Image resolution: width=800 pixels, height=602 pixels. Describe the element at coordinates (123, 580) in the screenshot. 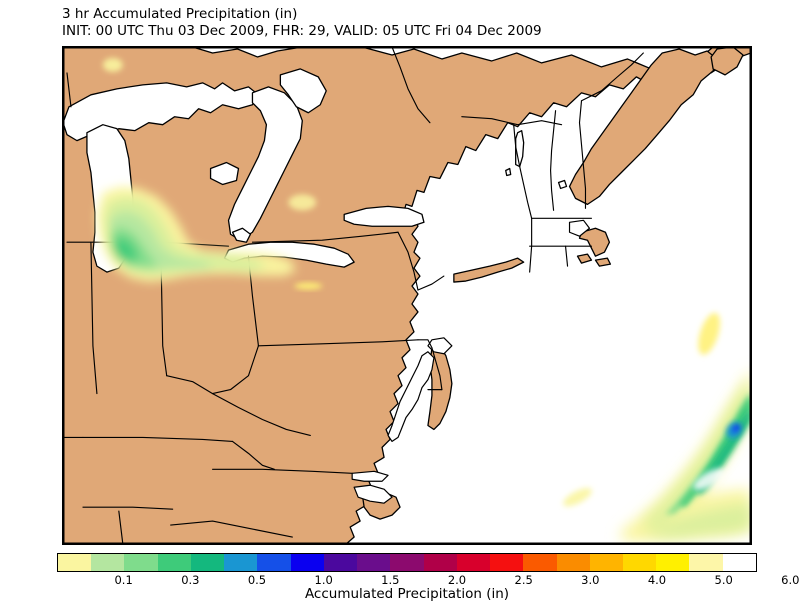

I see `colorbar-tick-label-0.1: 0.1` at that location.